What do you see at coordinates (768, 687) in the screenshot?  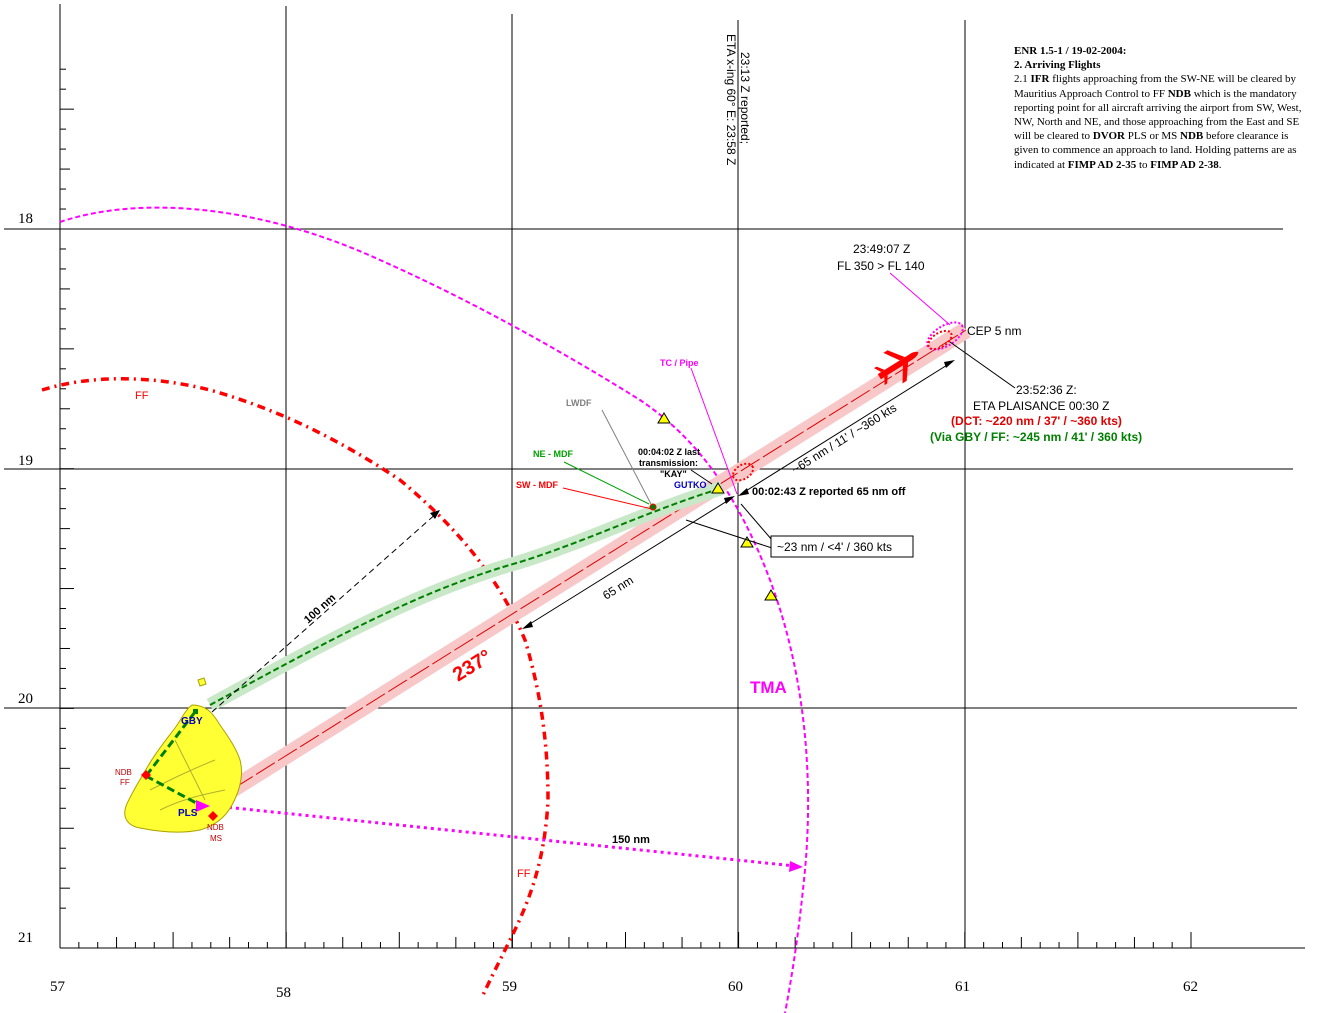 I see `tma-label: TMA` at bounding box center [768, 687].